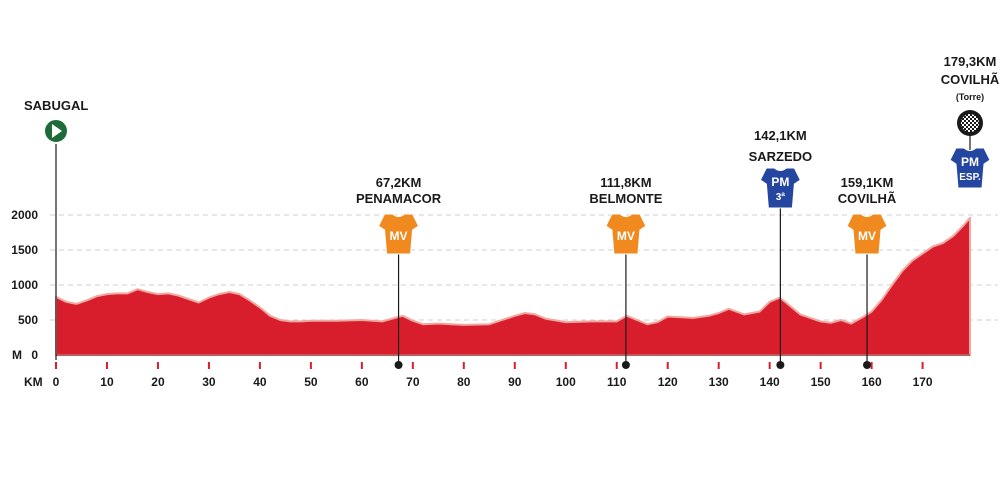 The width and height of the screenshot is (1000, 484). Describe the element at coordinates (625, 182) in the screenshot. I see `waypoint-km: 111,8KM` at that location.